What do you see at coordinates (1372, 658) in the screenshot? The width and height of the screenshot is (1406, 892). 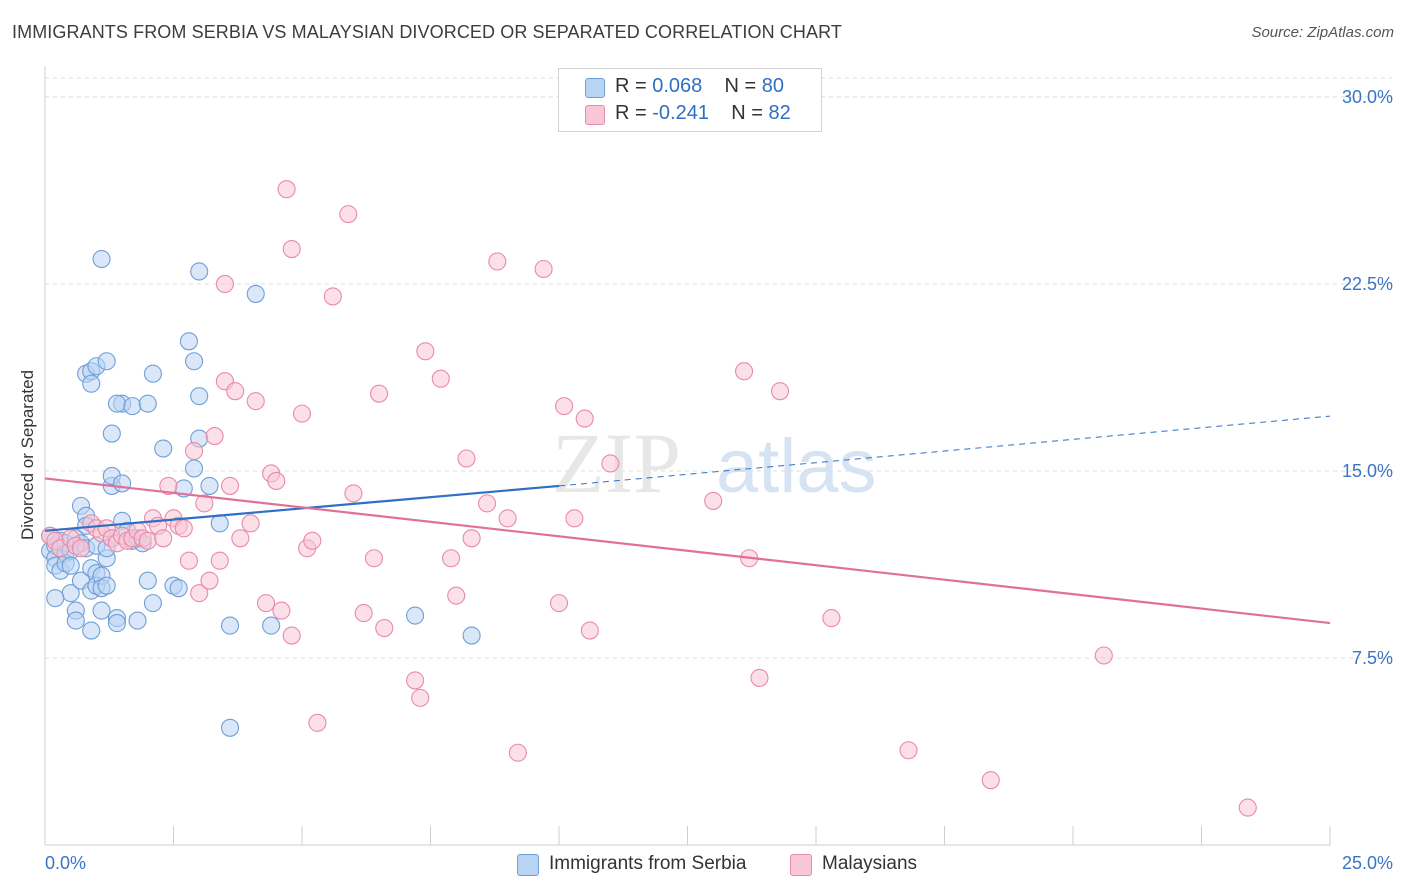 I see `y-tick-label: 7.5%` at bounding box center [1372, 658].